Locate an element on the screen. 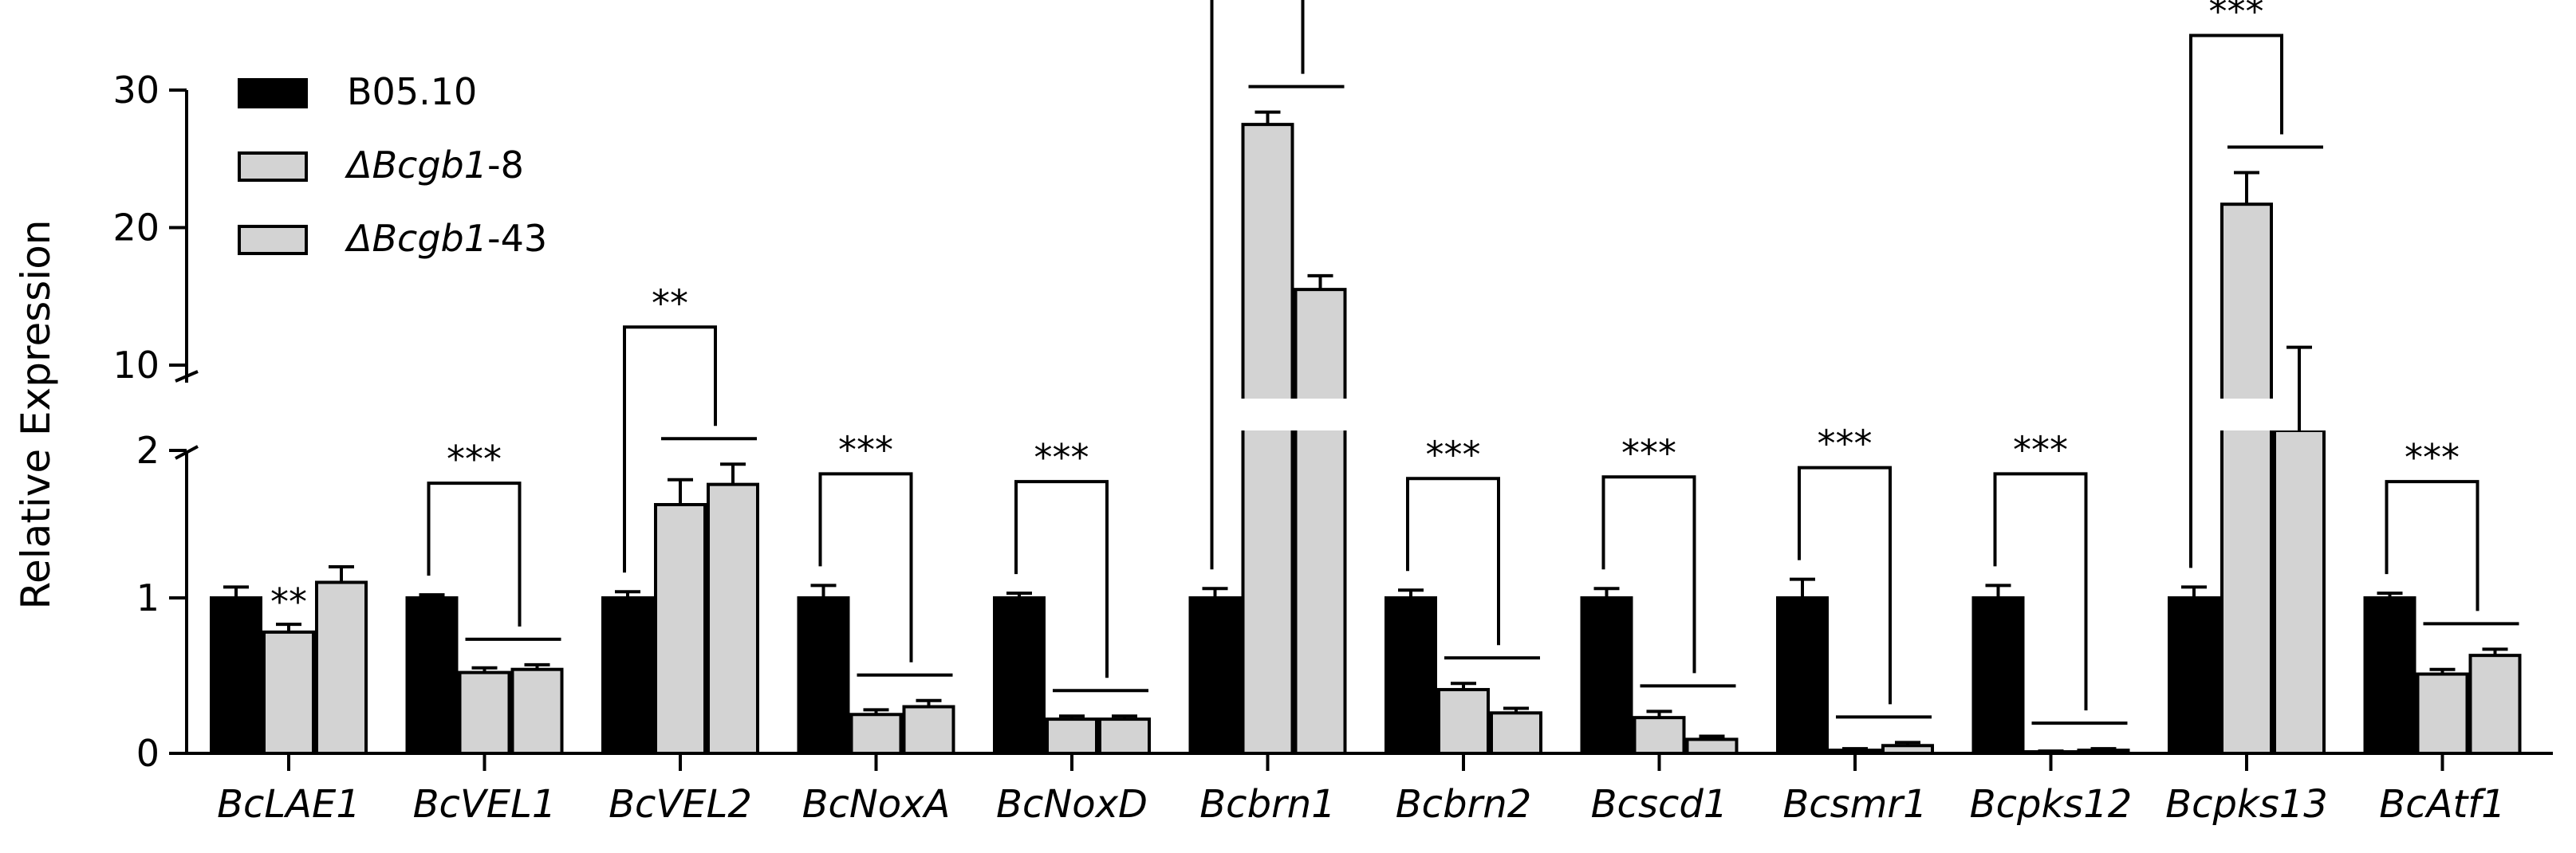 Image resolution: width=2576 pixels, height=853 pixels. x-tick-label: Bcbrn1 is located at coordinates (1267, 805).